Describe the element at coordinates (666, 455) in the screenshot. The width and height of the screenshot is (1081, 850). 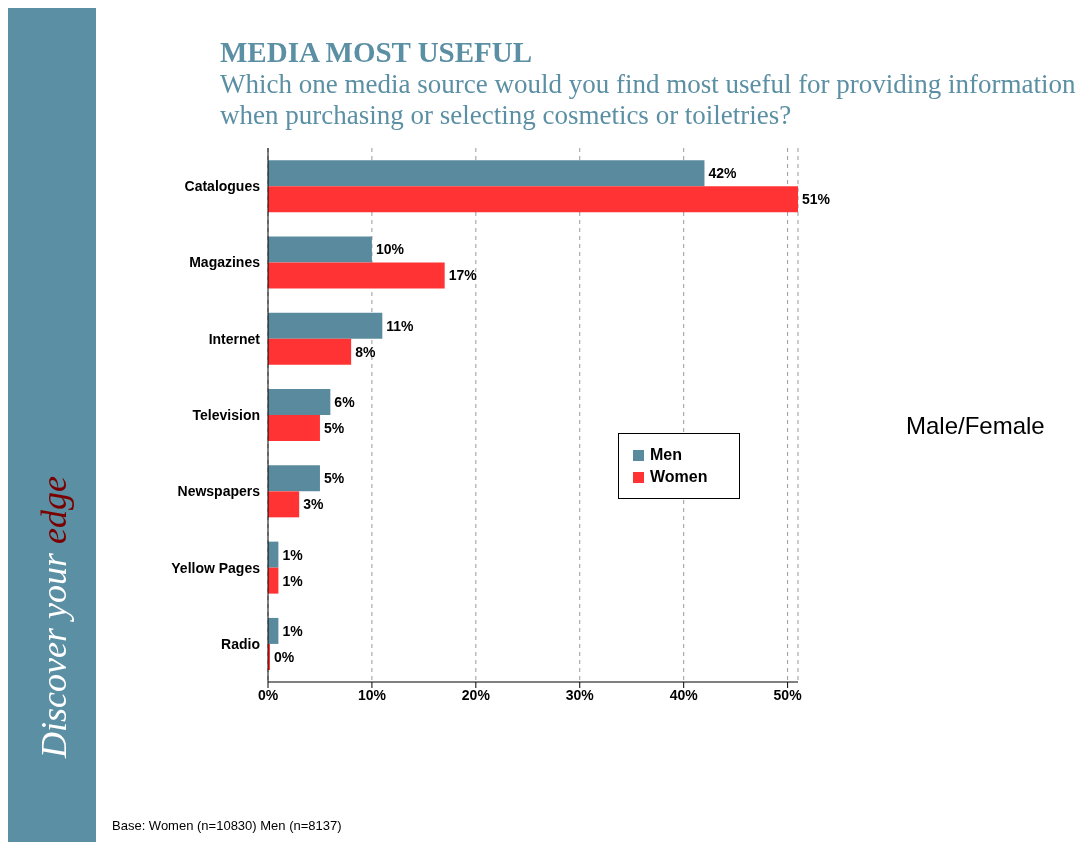
I see `legend-label: Men` at that location.